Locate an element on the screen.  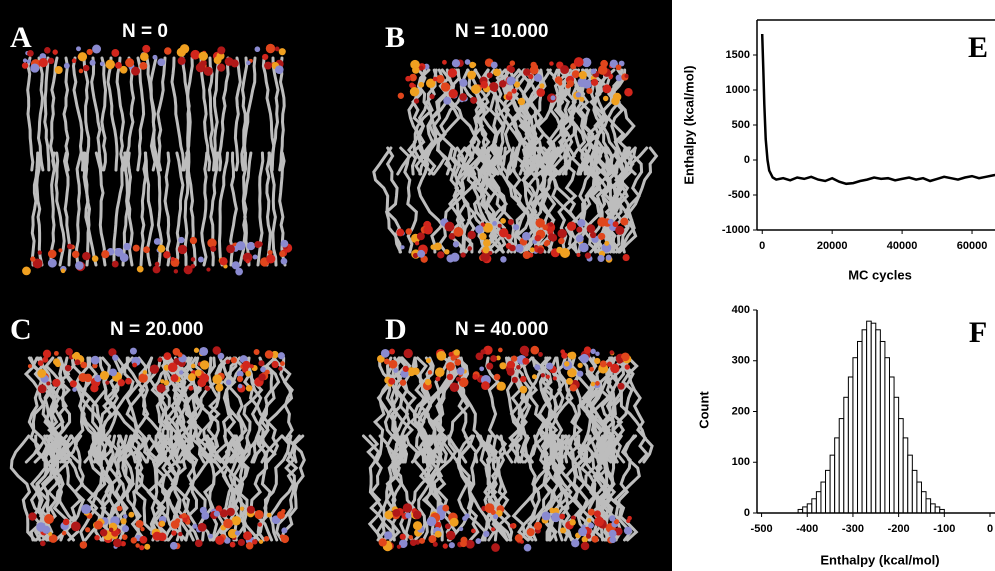
y-tick-label: 1000 is located at coordinates (738, 90).